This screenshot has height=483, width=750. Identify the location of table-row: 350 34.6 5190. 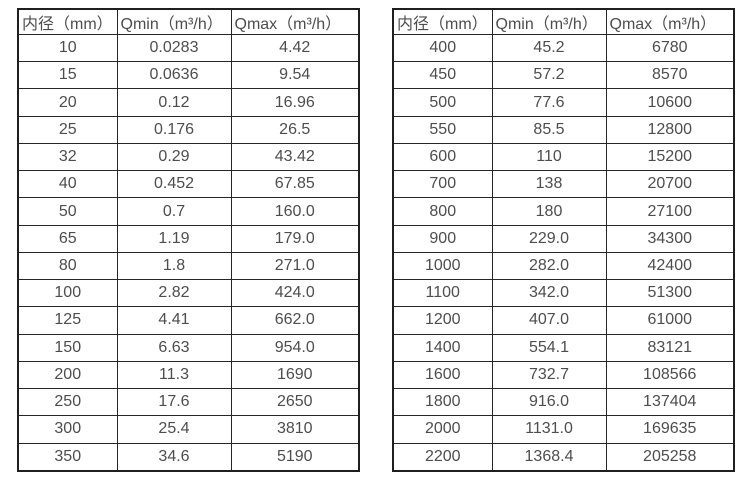
(188, 457).